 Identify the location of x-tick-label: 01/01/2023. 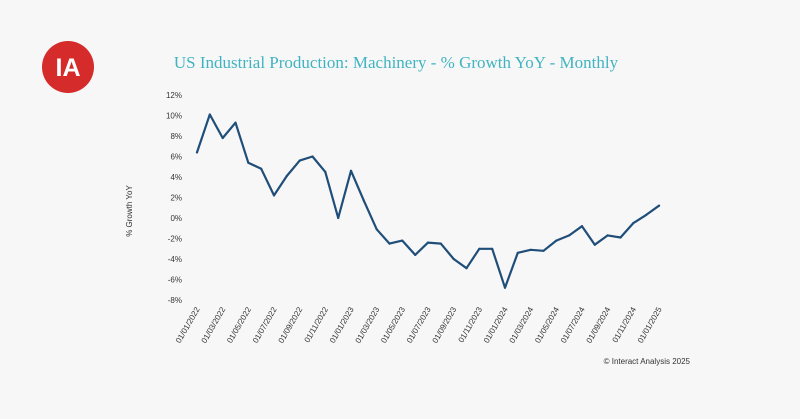
(342, 325).